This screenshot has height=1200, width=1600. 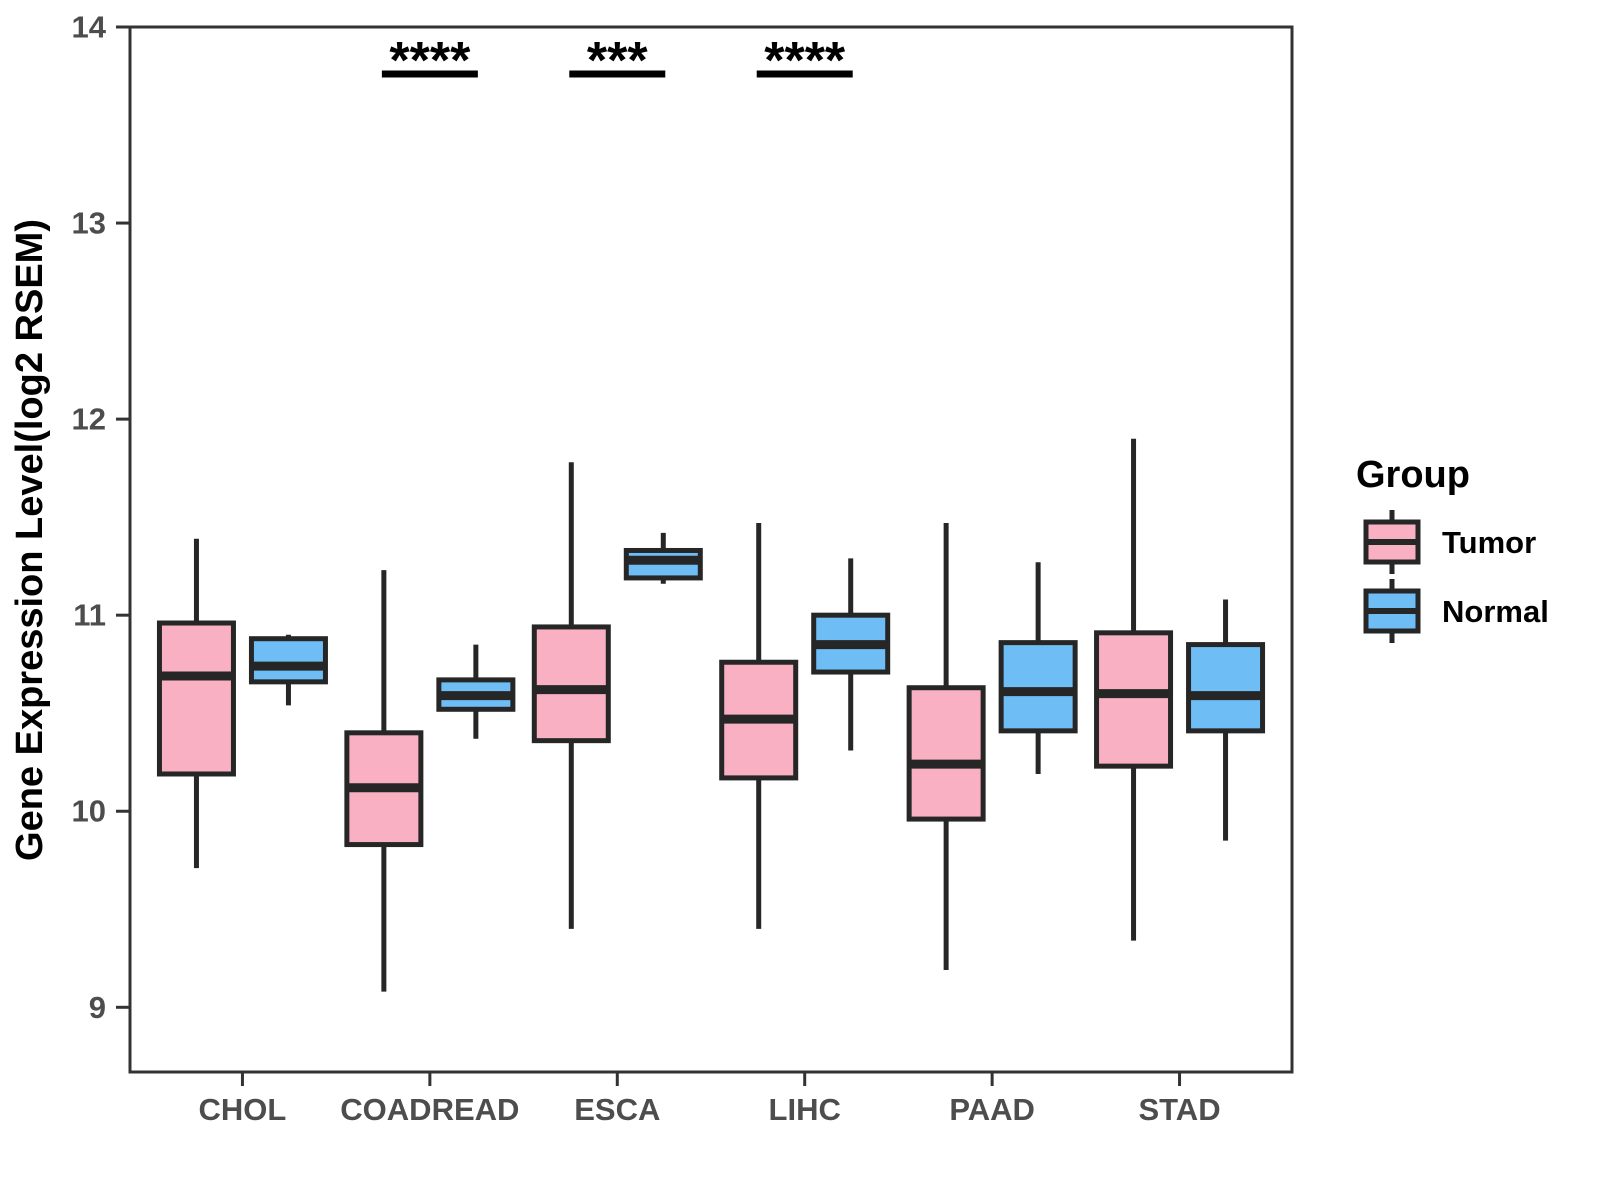 What do you see at coordinates (1226, 688) in the screenshot?
I see `box-normal-stad` at bounding box center [1226, 688].